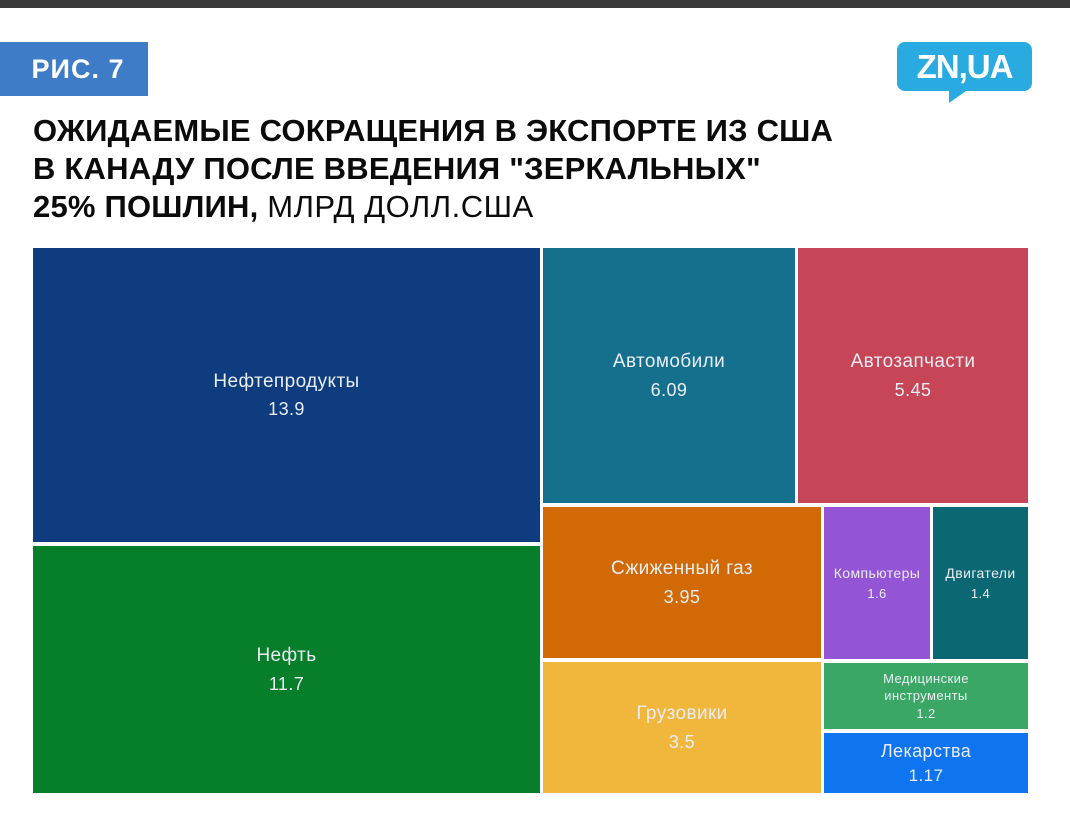 The height and width of the screenshot is (837, 1070). I want to click on figure-badge-label: РИС. 7, so click(78, 68).